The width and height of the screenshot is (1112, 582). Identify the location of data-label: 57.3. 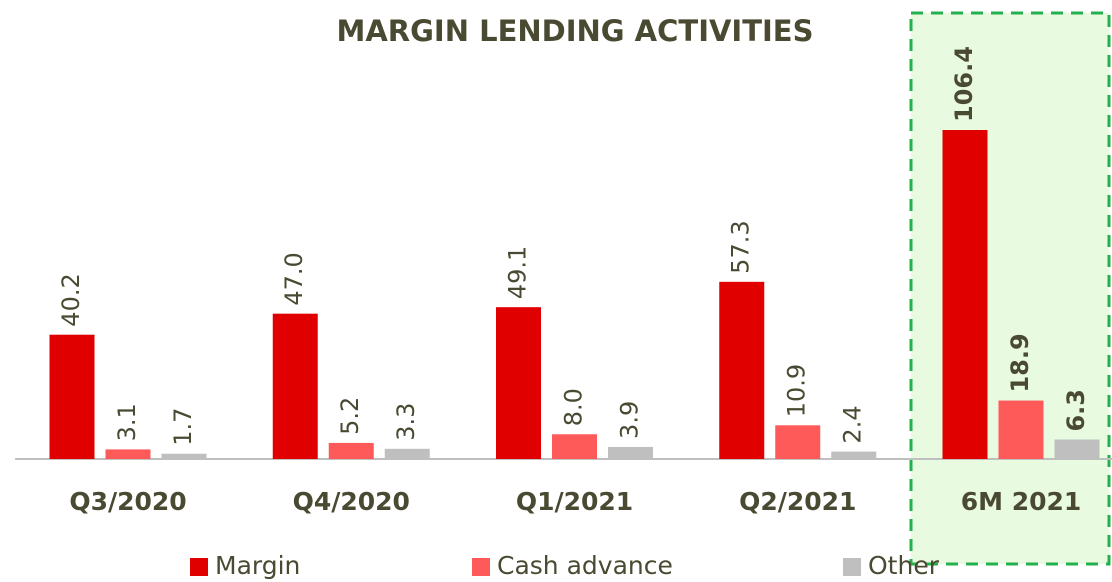
(741, 246).